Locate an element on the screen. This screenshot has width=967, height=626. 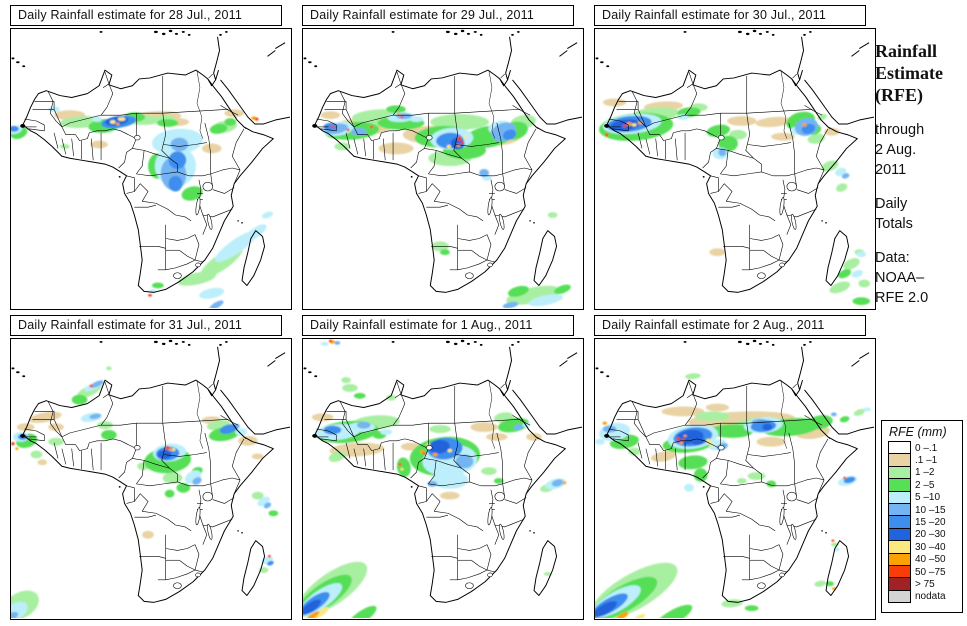
info-totals-line: Totals is located at coordinates (894, 224).